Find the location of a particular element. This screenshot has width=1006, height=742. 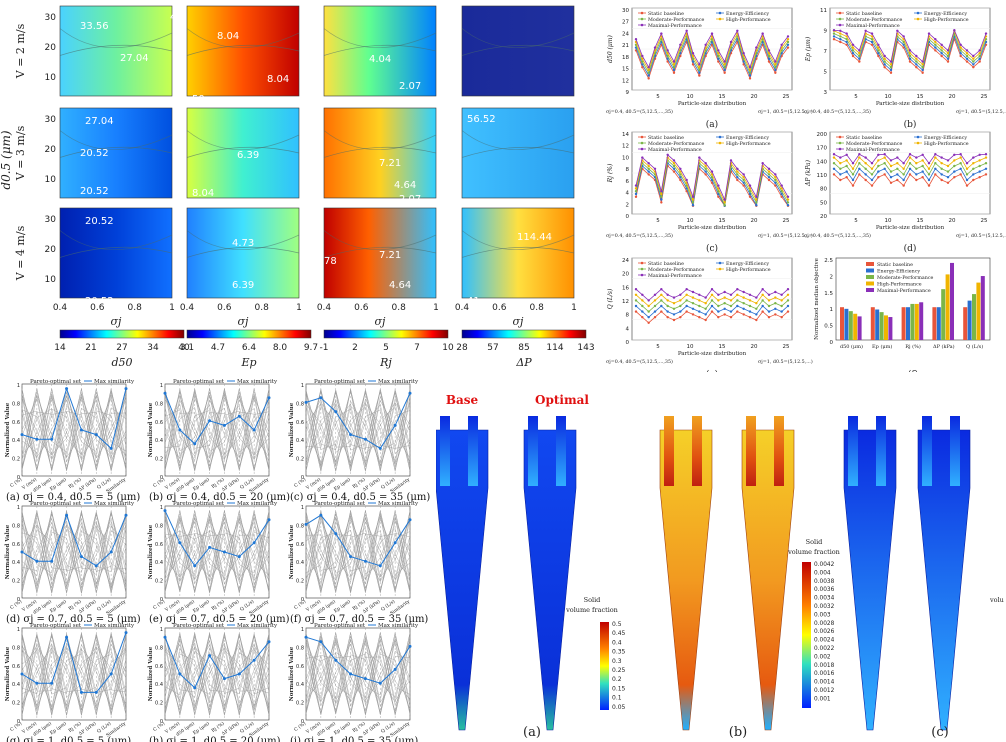

colorbar-tick: 0.35 is located at coordinates (619, 652).